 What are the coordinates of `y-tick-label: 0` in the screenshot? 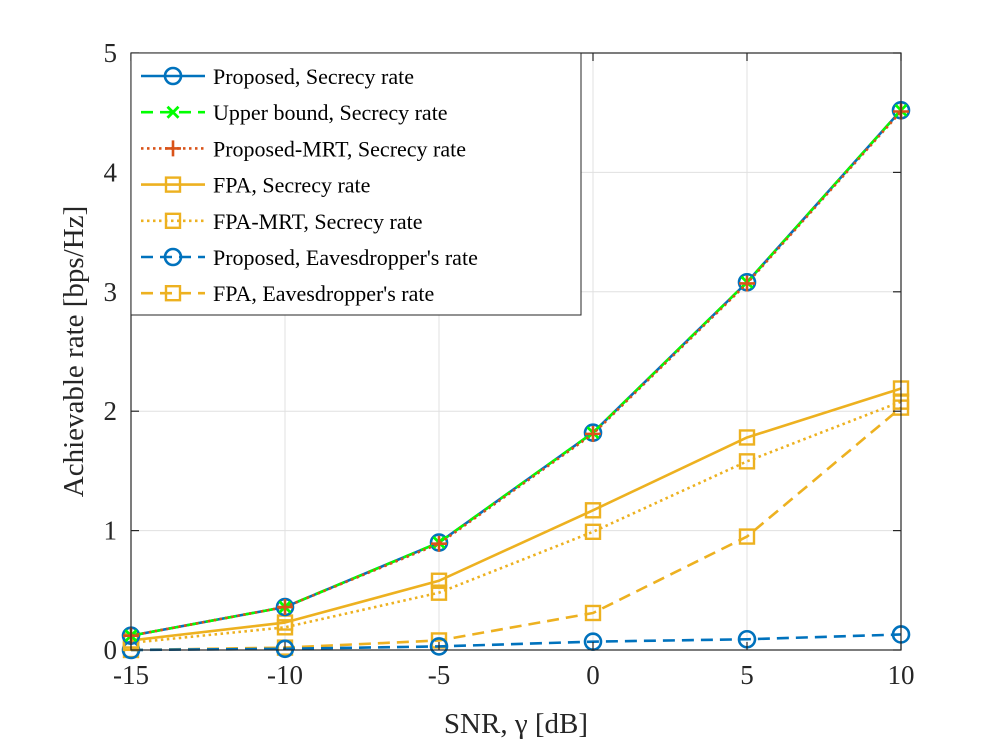 It's located at (111, 650).